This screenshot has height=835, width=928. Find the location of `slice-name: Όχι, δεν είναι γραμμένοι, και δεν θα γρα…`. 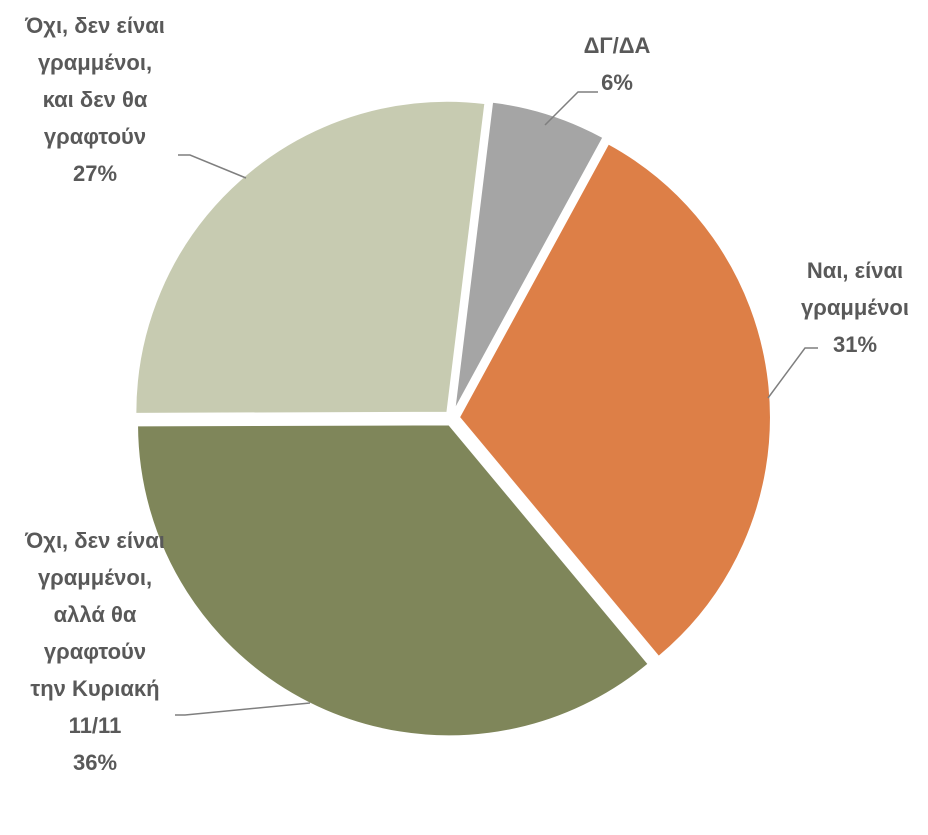

slice-name: Όχι, δεν είναι γραμμένοι, και δεν θα γρα… is located at coordinates (95, 81).